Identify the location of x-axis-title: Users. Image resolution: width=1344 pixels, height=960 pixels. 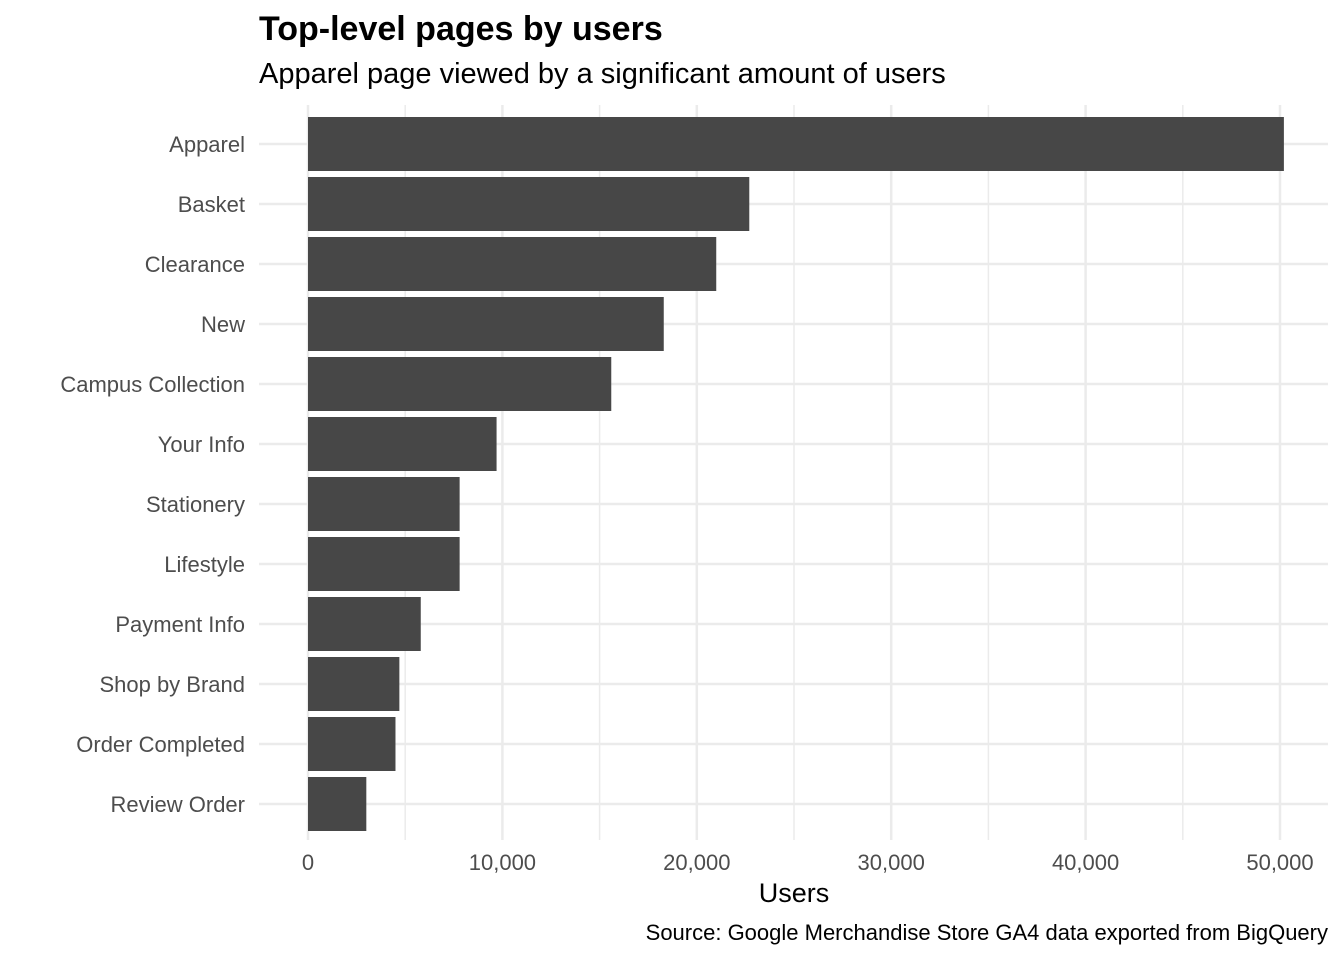
(794, 893).